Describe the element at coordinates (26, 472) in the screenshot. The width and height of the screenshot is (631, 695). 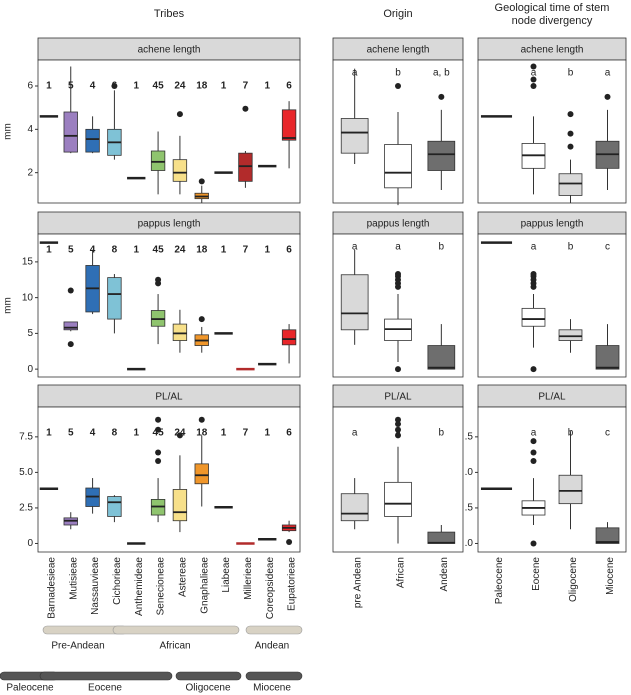
I see `y-tick-label: 5.0` at that location.